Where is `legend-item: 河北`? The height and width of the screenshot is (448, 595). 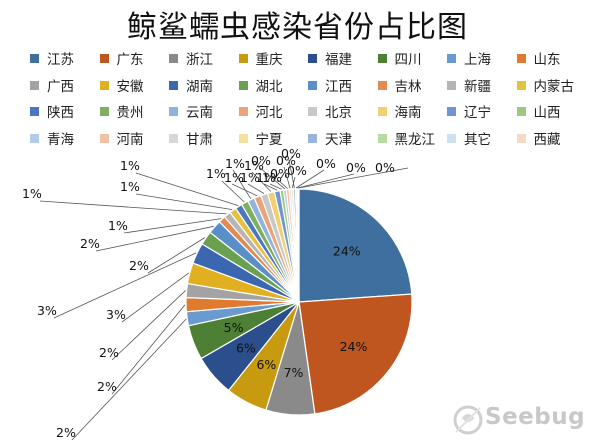 legend-item: 河北 is located at coordinates (260, 113).